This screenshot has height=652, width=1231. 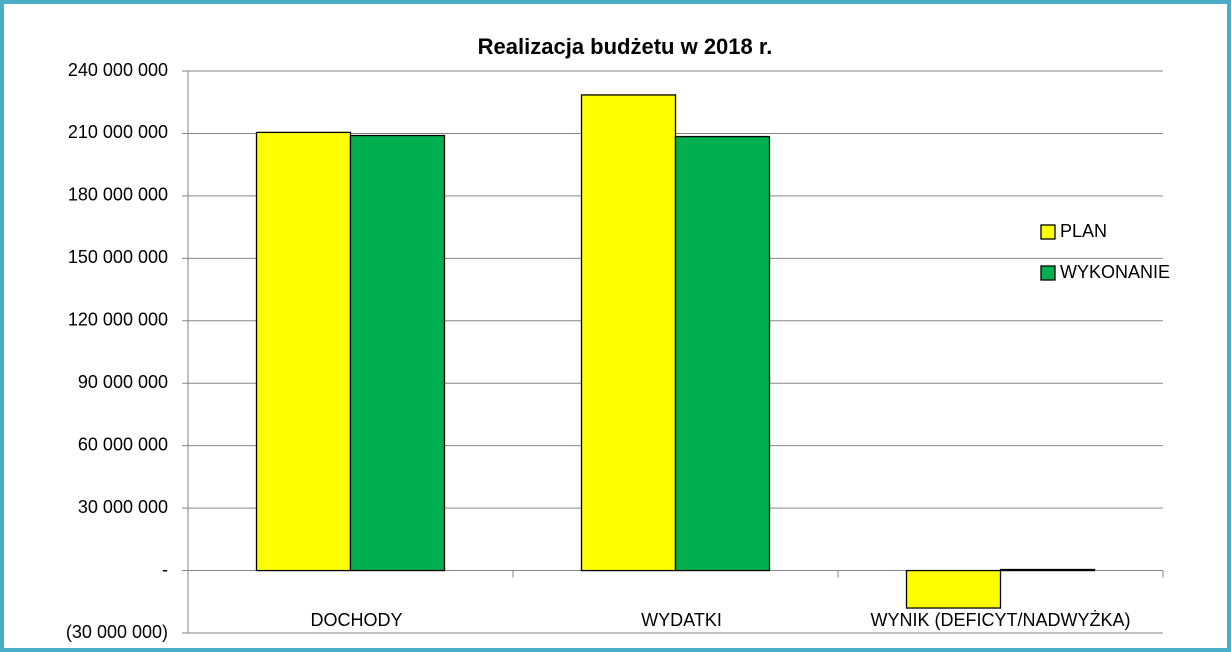 I want to click on legend-label: PLAN, so click(x=1083, y=231).